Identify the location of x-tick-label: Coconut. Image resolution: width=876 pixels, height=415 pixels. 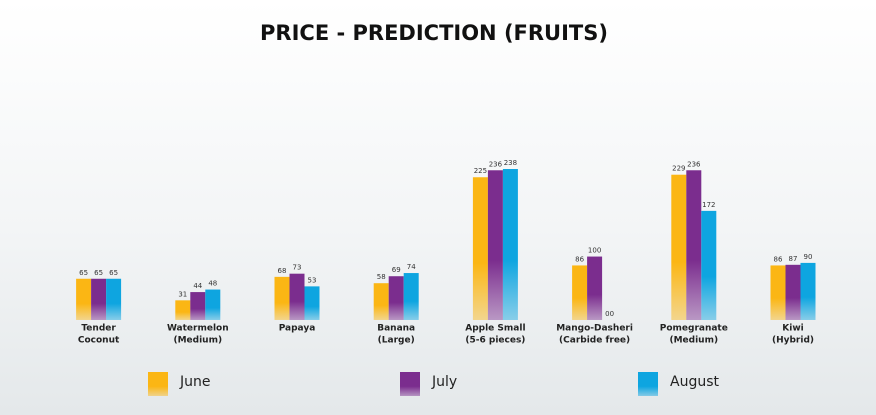
(99, 341).